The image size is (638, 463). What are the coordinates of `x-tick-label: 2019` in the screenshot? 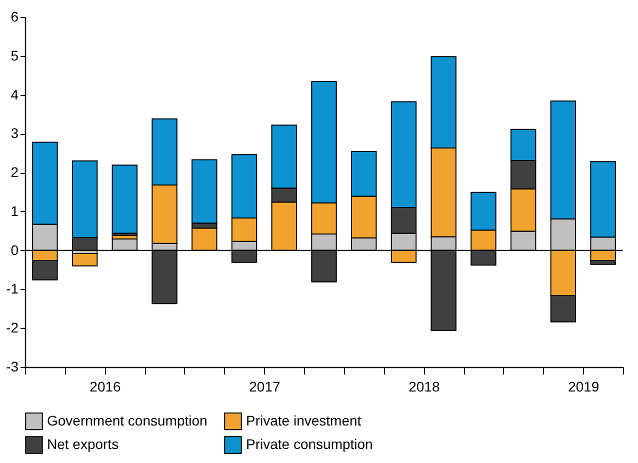 It's located at (584, 386).